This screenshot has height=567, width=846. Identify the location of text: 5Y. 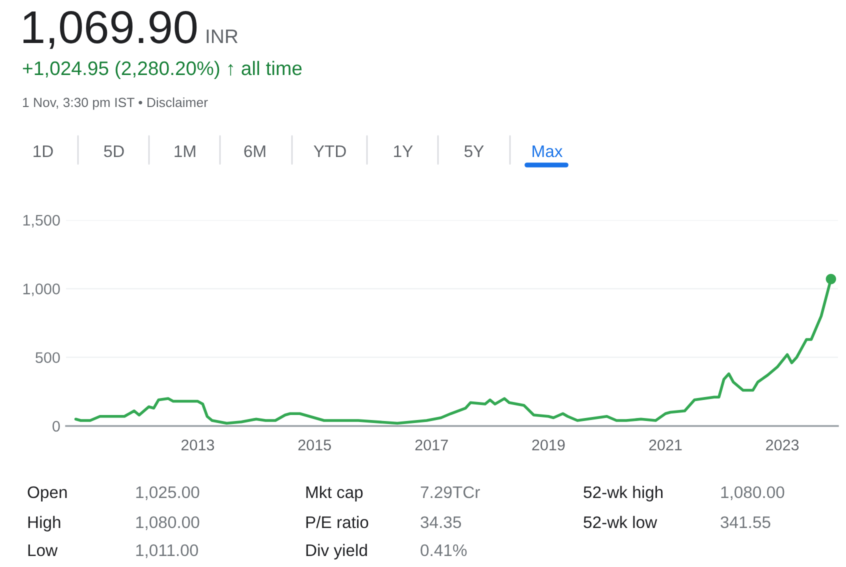
(474, 152).